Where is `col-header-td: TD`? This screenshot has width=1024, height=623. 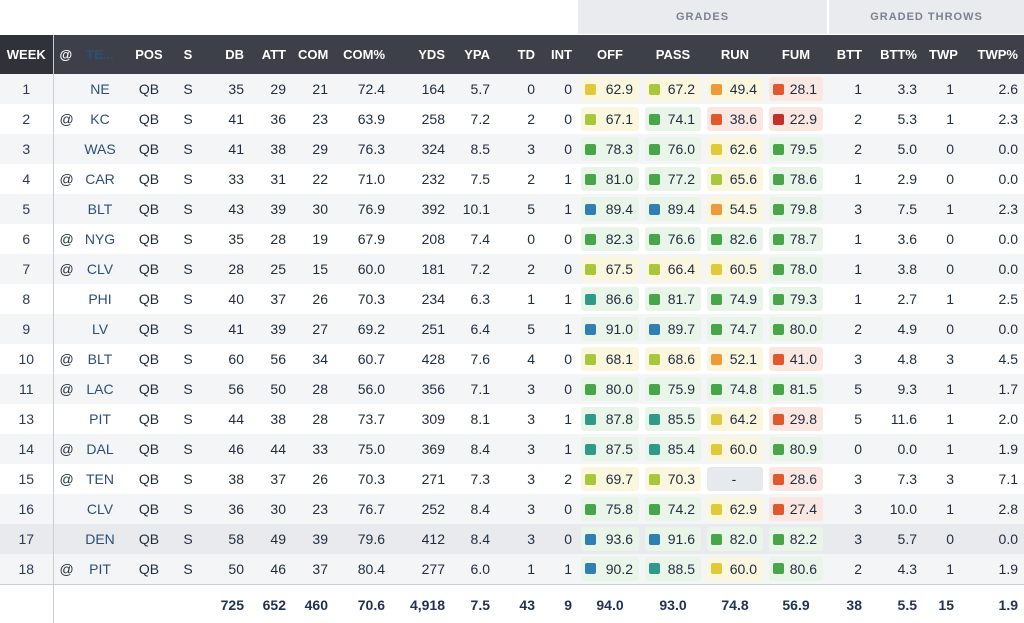
col-header-td: TD is located at coordinates (518, 54).